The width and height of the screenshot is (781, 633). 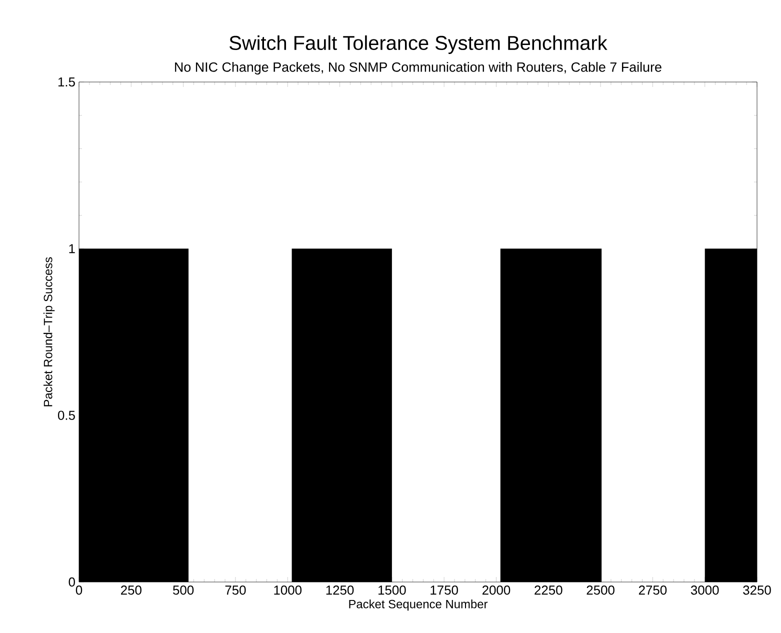 I want to click on x-tick-label: 2250, so click(x=548, y=590).